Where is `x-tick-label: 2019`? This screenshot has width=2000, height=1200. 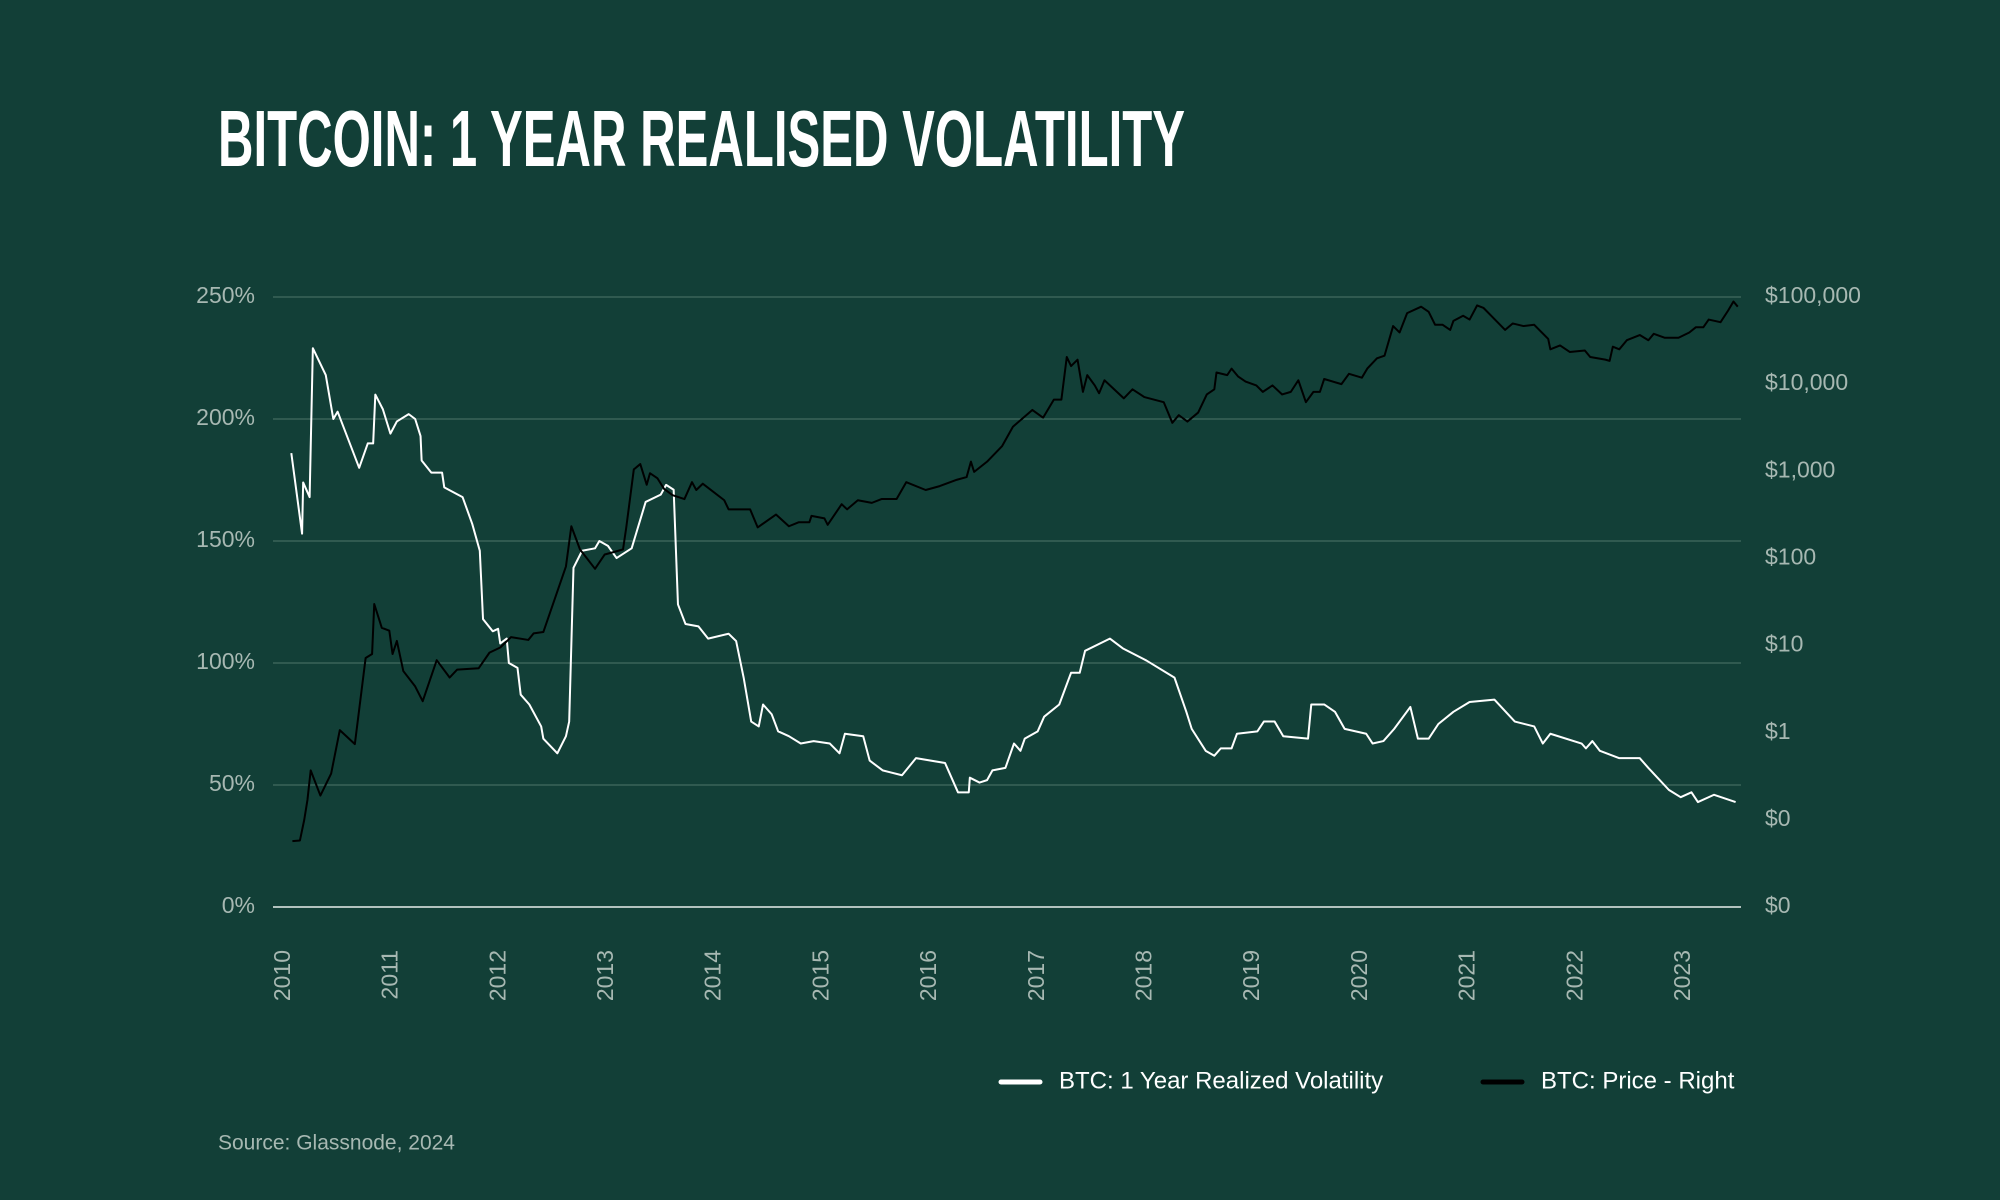
x-tick-label: 2019 is located at coordinates (1251, 975).